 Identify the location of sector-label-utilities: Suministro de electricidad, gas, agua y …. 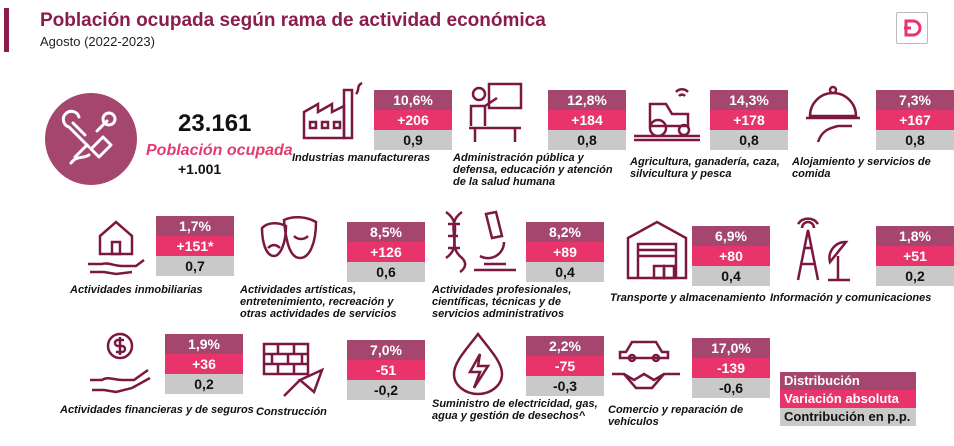
(515, 410).